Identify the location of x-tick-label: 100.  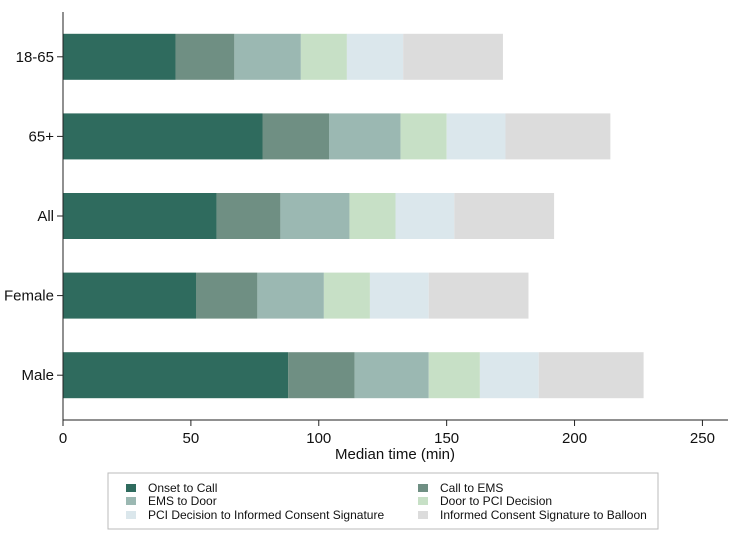
(318, 438).